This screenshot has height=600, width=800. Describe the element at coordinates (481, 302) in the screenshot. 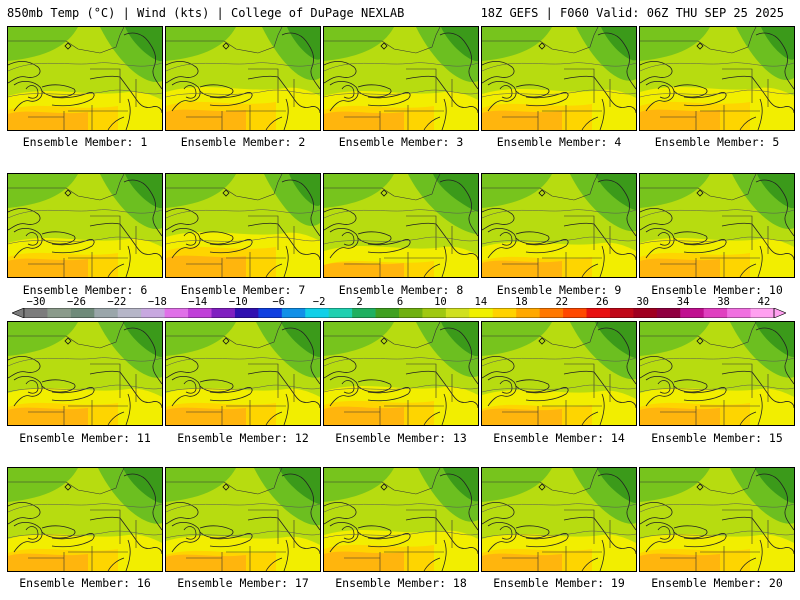

I see `colorbar-tick: 14` at that location.